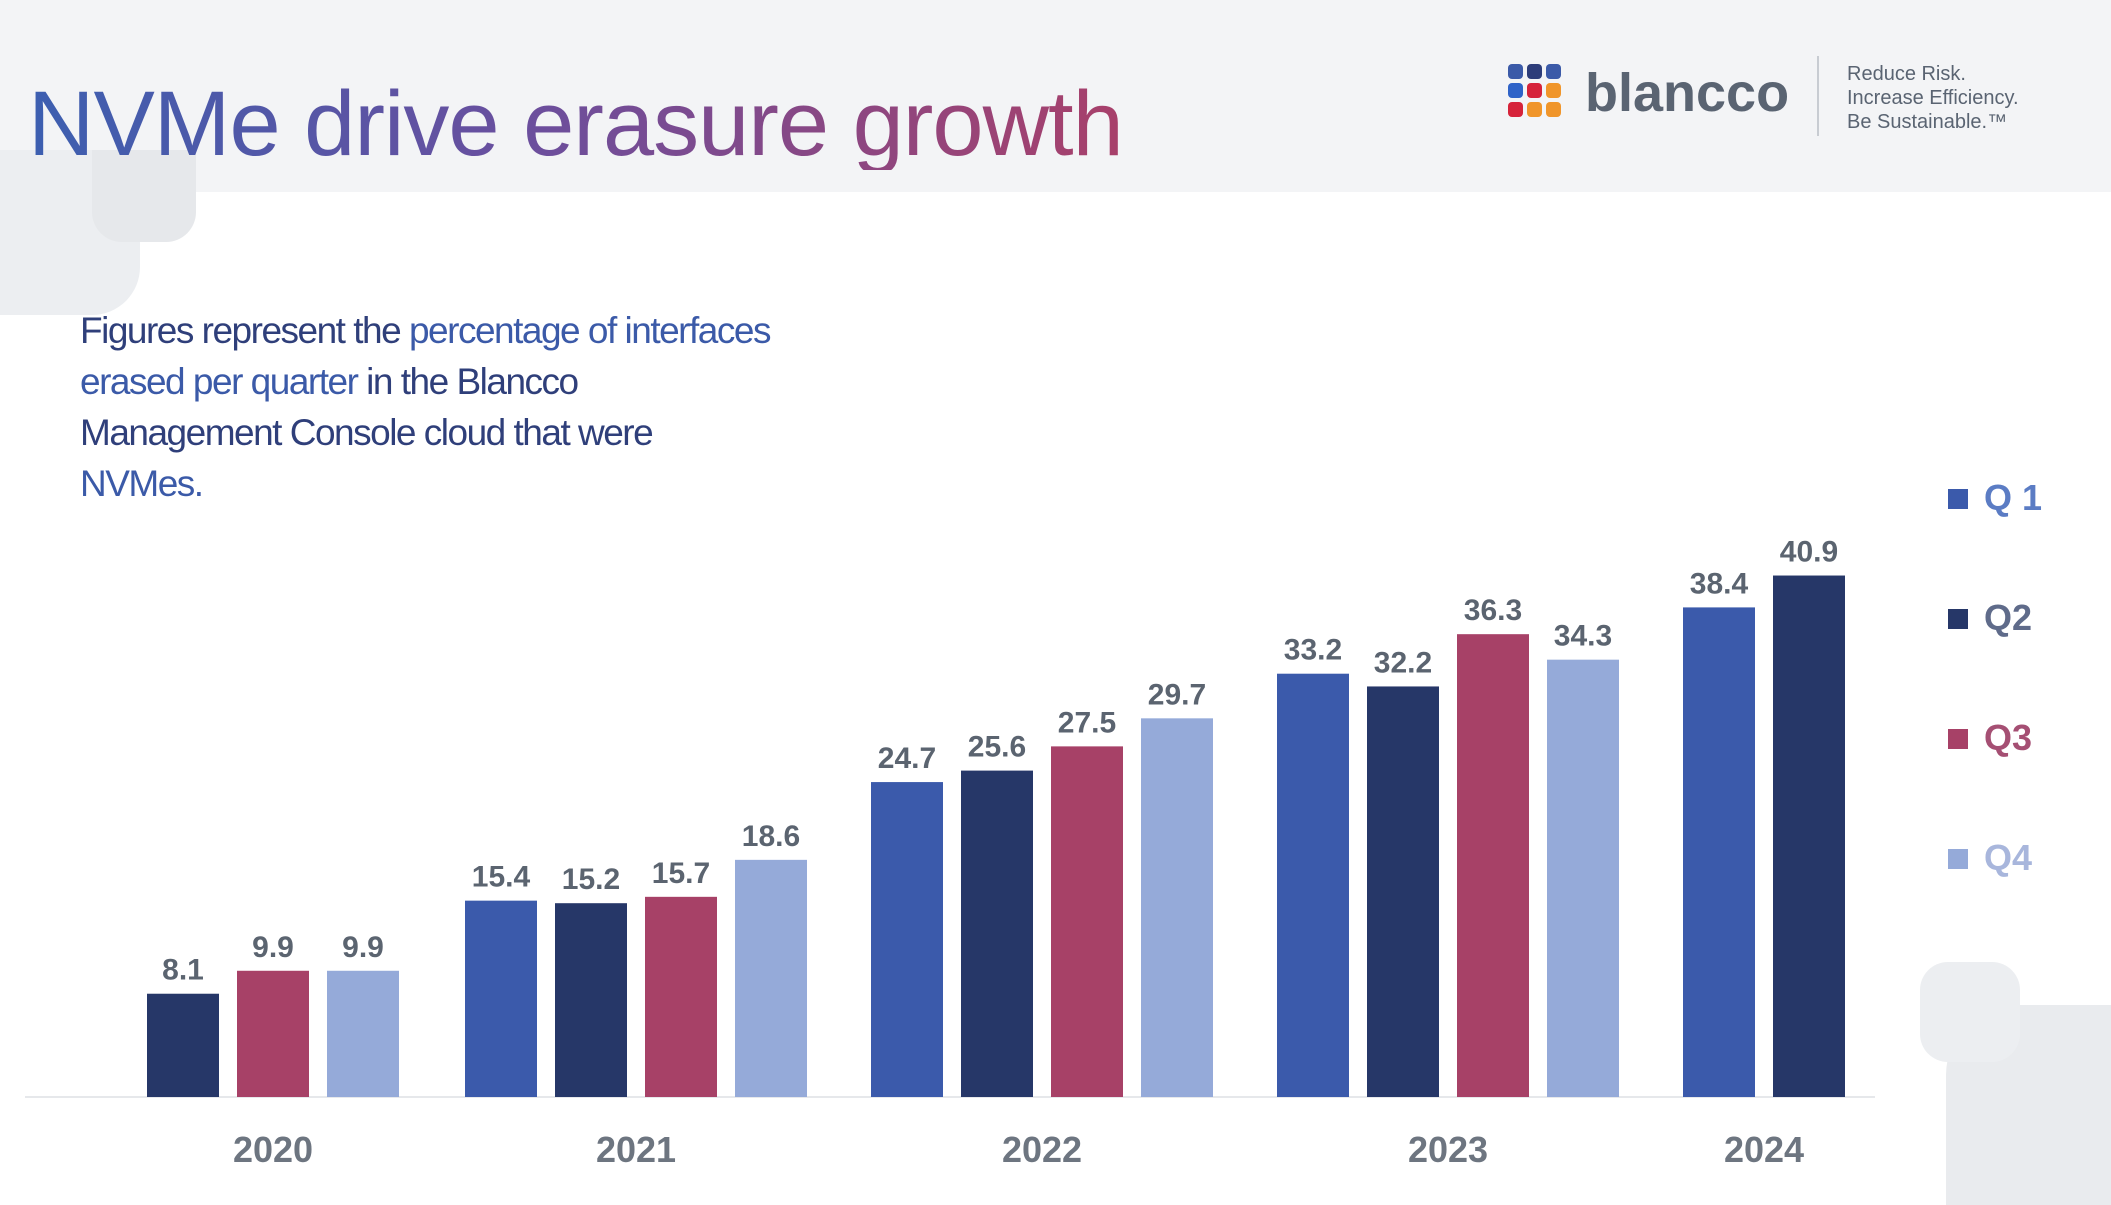  Describe the element at coordinates (1177, 907) in the screenshot. I see `bar-2022-q4` at that location.